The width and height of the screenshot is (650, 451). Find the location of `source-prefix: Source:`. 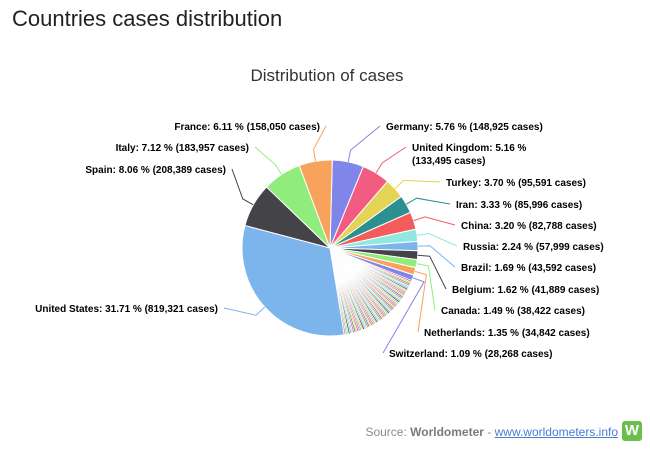

source-prefix: Source: is located at coordinates (388, 432).